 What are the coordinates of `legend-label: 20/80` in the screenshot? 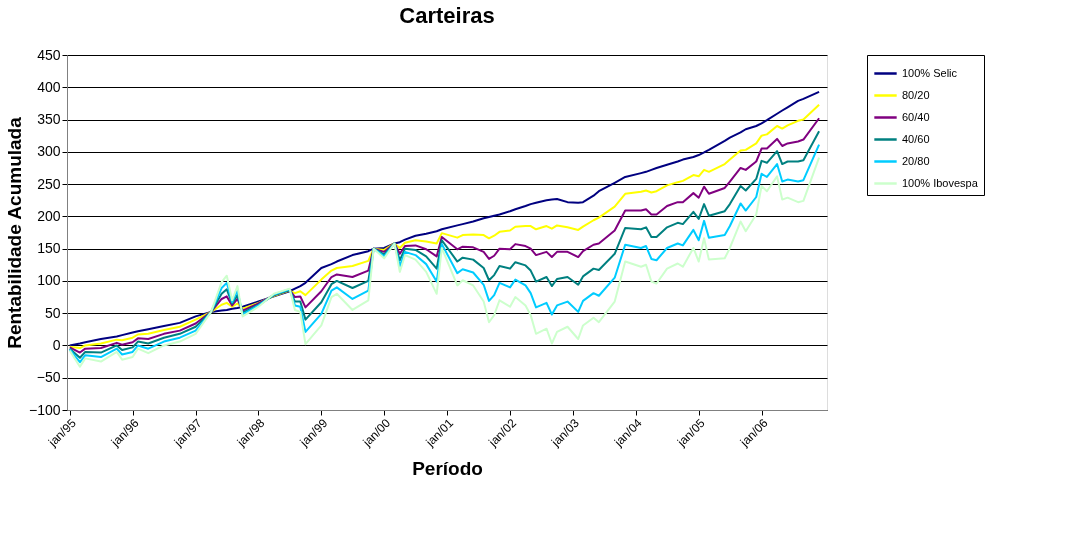 It's located at (916, 160).